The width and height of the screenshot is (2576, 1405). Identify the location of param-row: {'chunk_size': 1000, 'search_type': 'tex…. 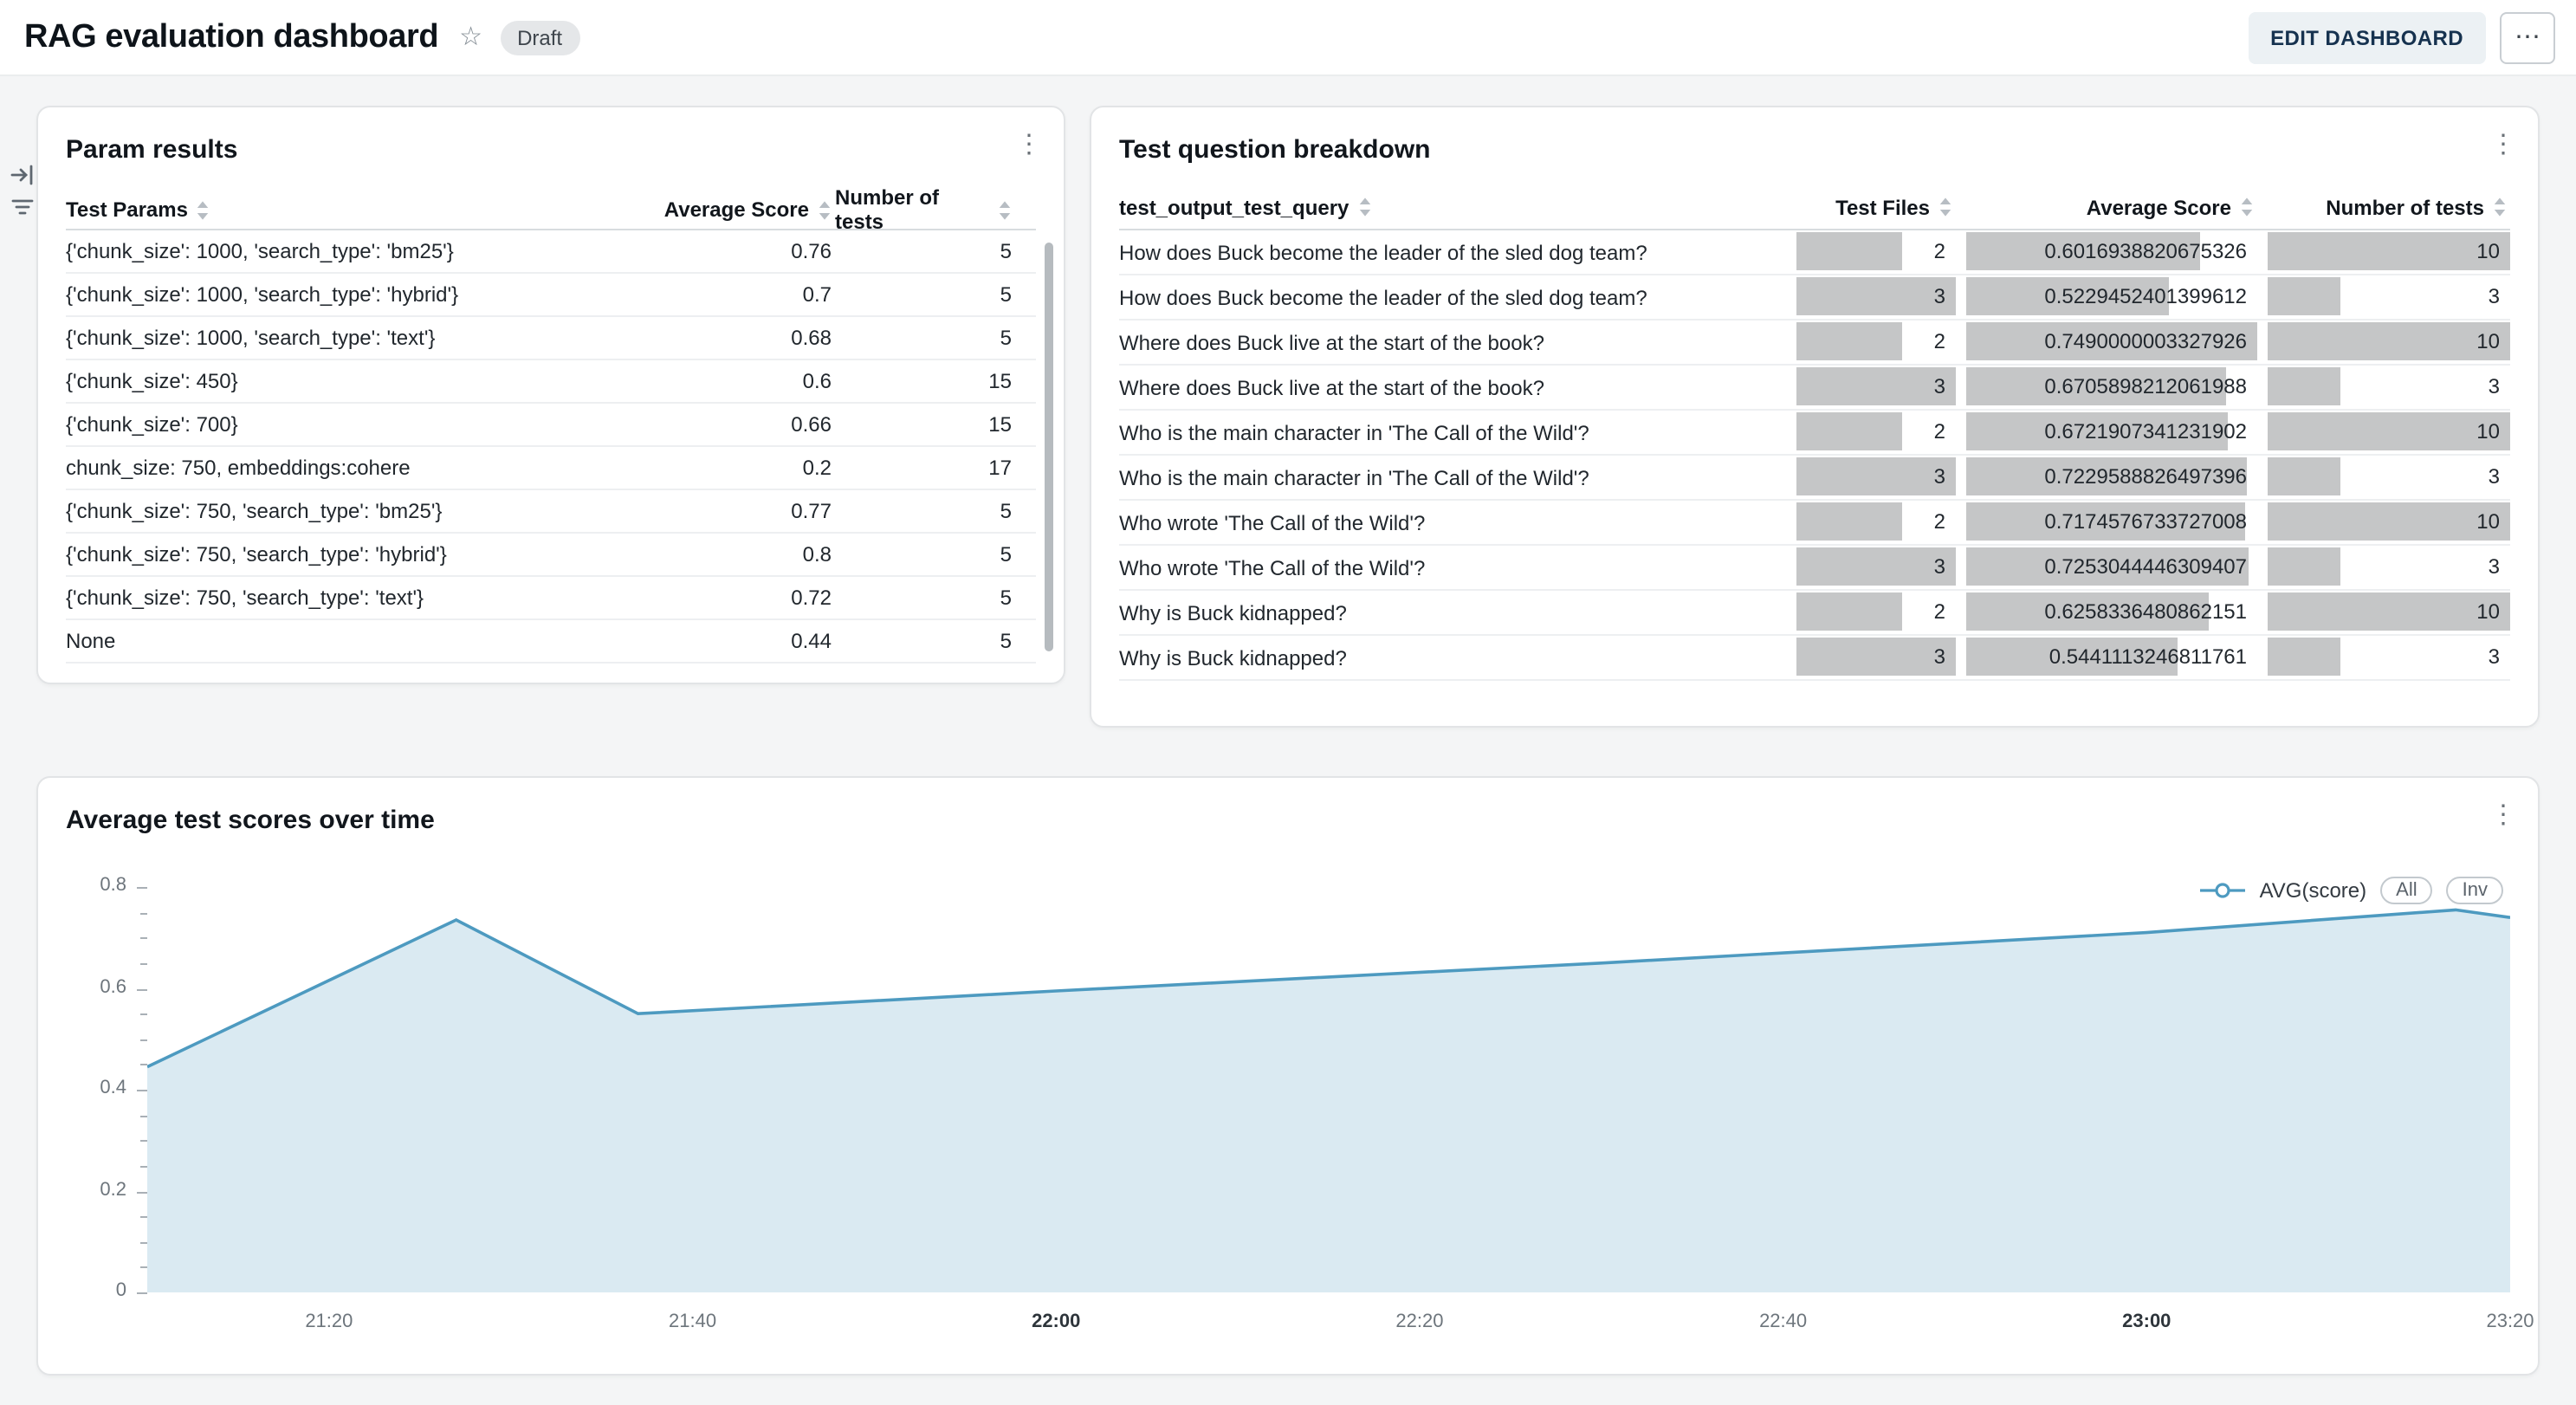
(551, 338).